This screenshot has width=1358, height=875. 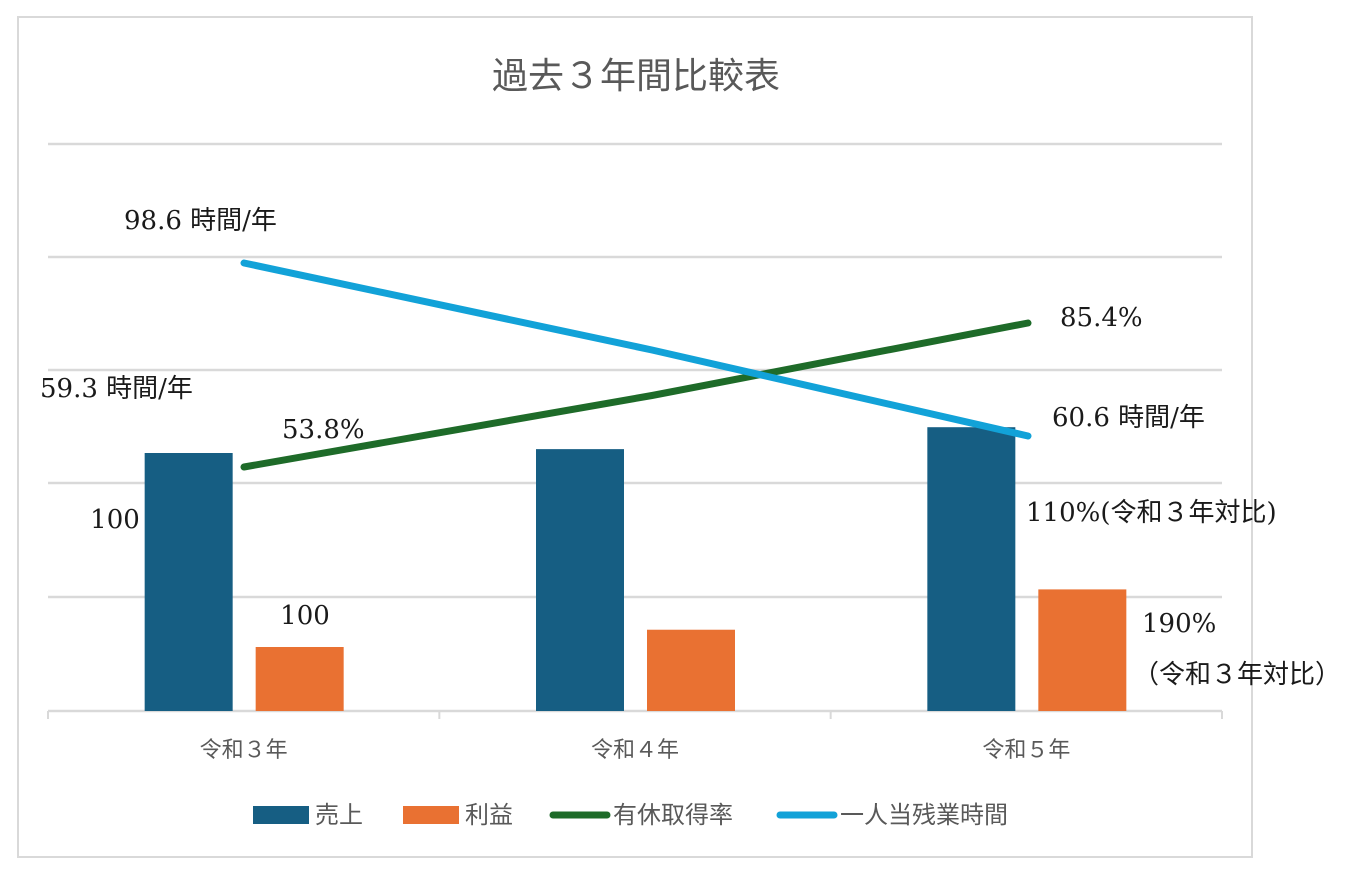 I want to click on data-label-sales-r5: 110%(令和３年対比), so click(x=1151, y=513).